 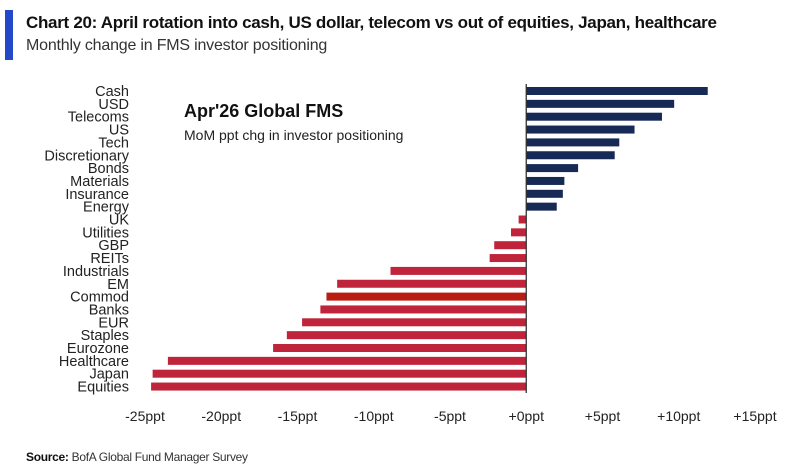 I want to click on category-label: Industrials, so click(x=96, y=272).